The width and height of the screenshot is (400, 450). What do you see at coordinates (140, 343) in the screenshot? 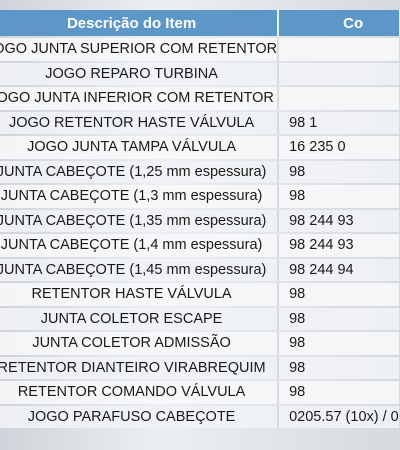
I see `item-description: JUNTA COLETOR ADMISSÃO` at bounding box center [140, 343].